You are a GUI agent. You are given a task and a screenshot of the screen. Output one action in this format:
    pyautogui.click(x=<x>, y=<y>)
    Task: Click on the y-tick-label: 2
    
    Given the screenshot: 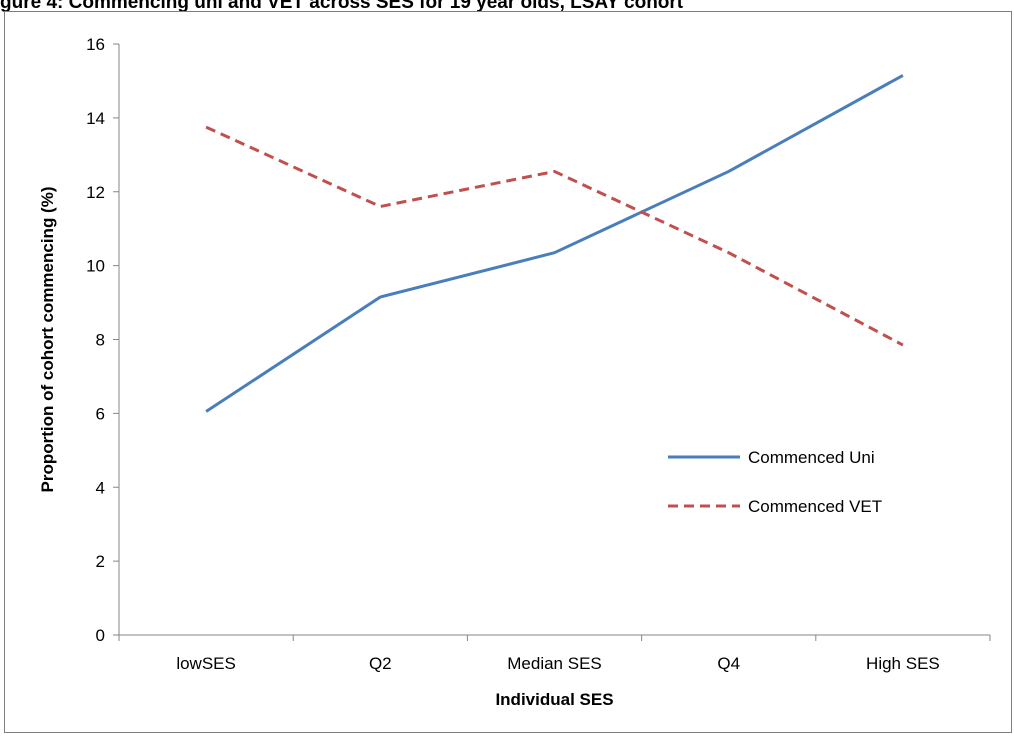 What is the action you would take?
    pyautogui.click(x=100, y=561)
    